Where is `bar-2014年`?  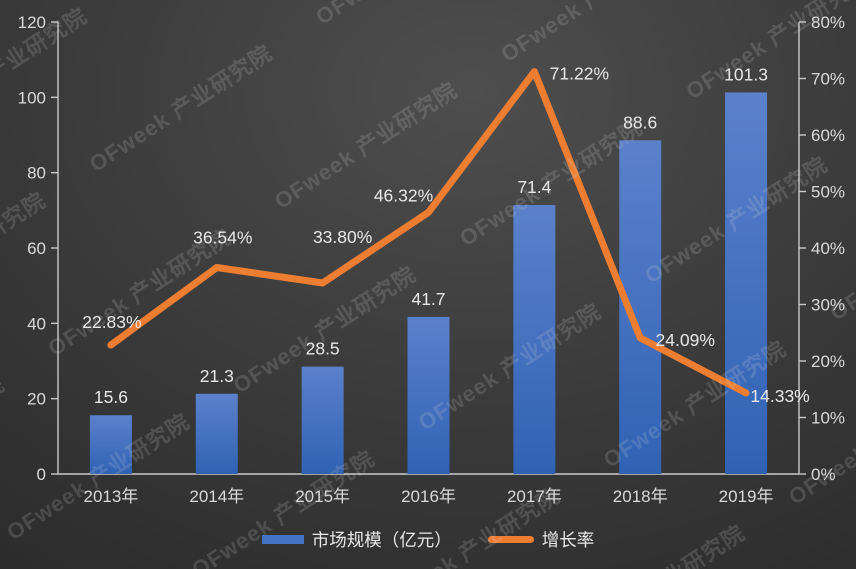 bar-2014年 is located at coordinates (216, 433).